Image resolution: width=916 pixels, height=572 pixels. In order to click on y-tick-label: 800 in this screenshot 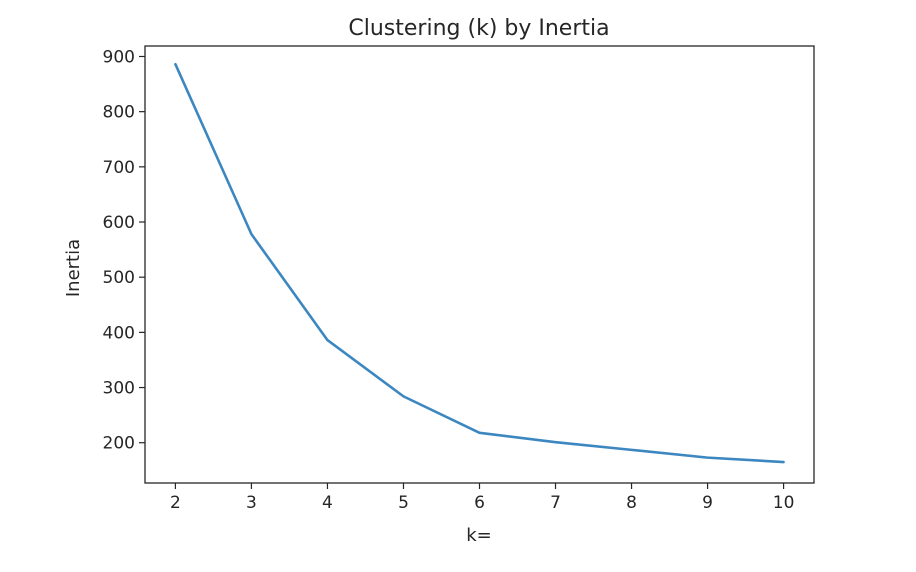, I will do `click(119, 113)`.